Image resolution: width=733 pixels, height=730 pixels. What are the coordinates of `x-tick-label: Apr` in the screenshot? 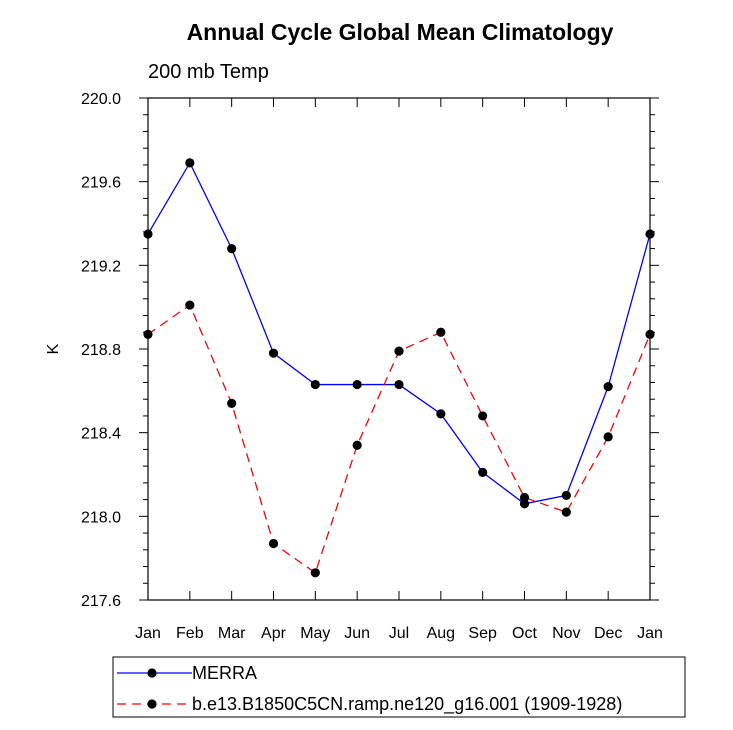 It's located at (274, 633).